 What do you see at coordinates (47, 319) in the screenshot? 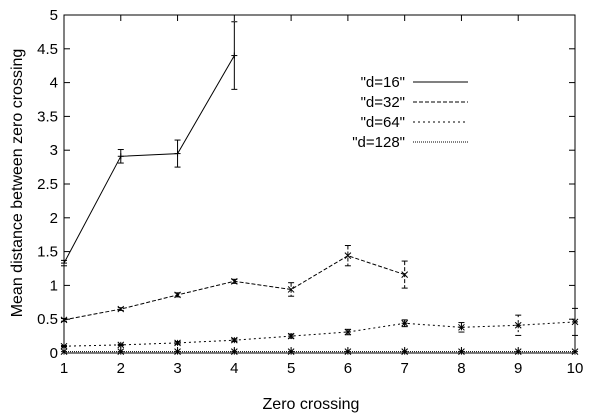
I see `y-tick-label: 0.5` at bounding box center [47, 319].